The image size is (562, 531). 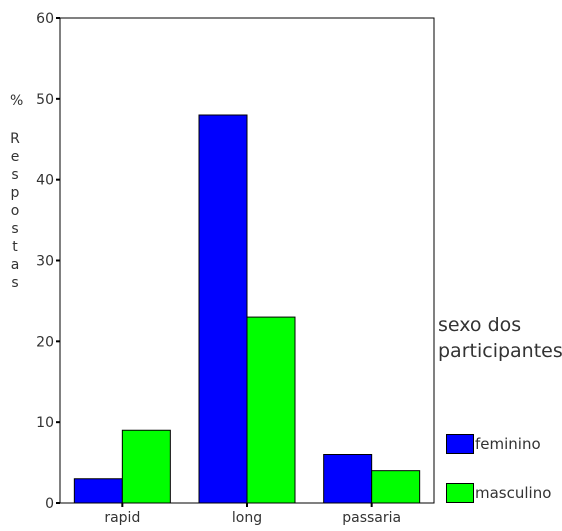 What do you see at coordinates (15, 193) in the screenshot?
I see `y-axis-label-char: p` at bounding box center [15, 193].